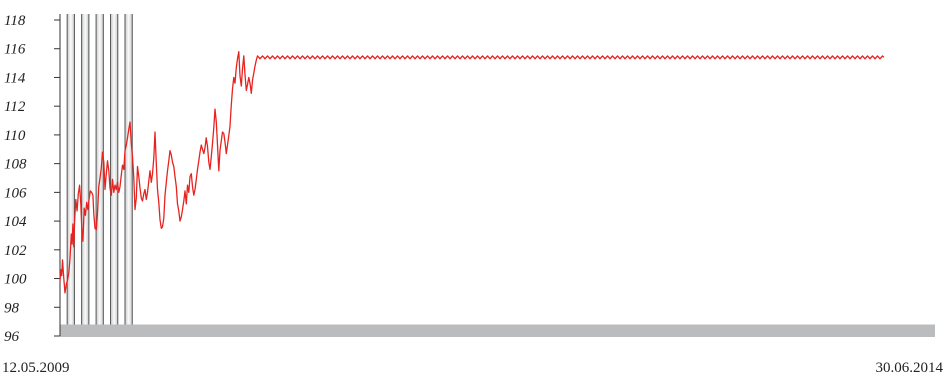 This screenshot has width=947, height=380. Describe the element at coordinates (910, 368) in the screenshot. I see `x-tick-label-end: 30.06.2014` at that location.